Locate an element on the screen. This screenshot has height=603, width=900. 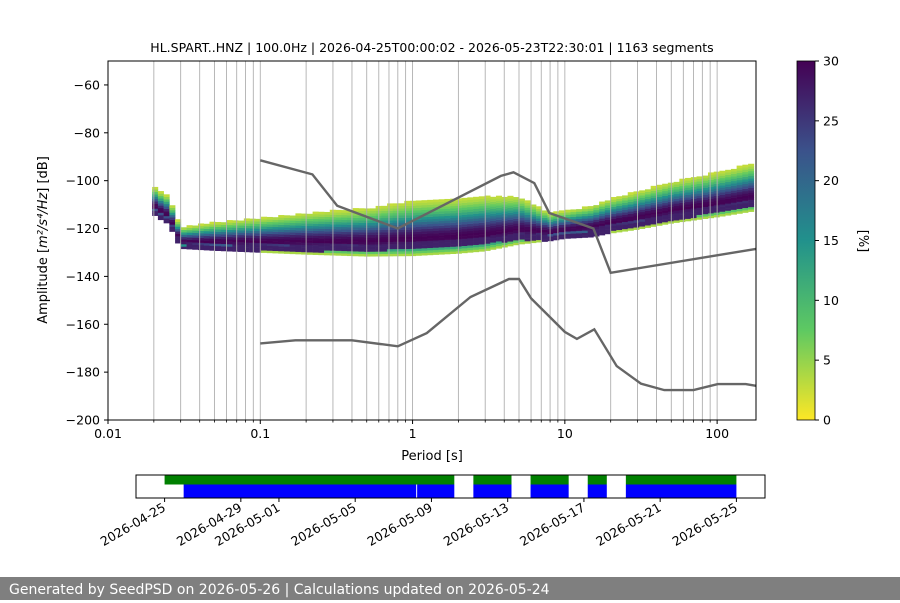
x-tick-label: 10 is located at coordinates (565, 433).